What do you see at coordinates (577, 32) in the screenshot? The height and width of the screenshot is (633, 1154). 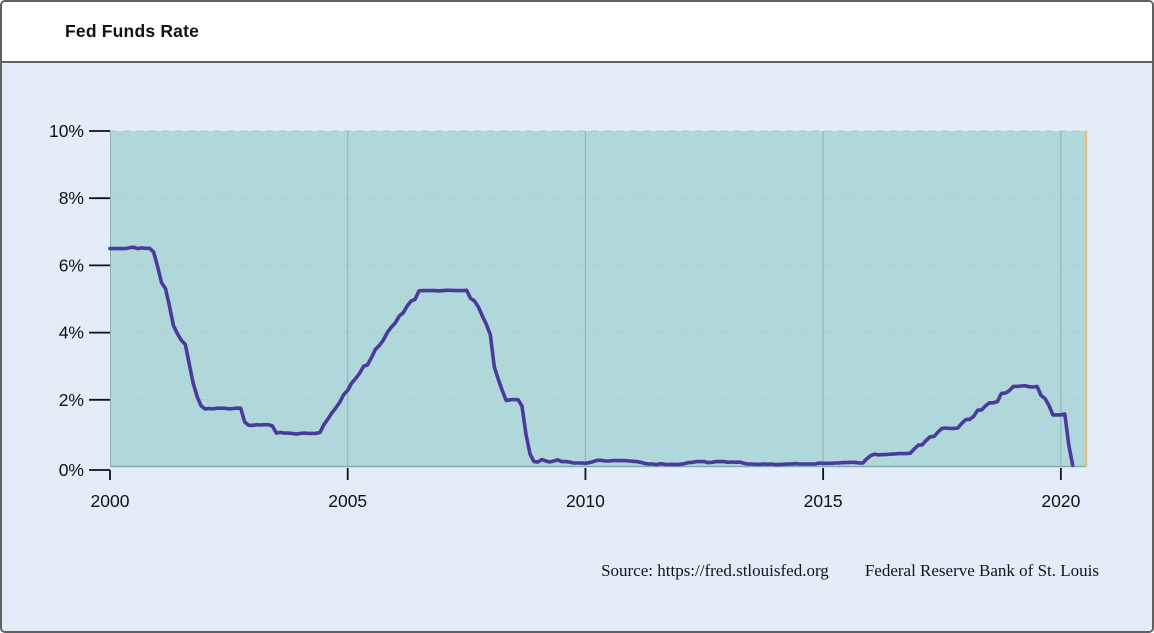 I see `title-bar: Fed Funds Rate` at bounding box center [577, 32].